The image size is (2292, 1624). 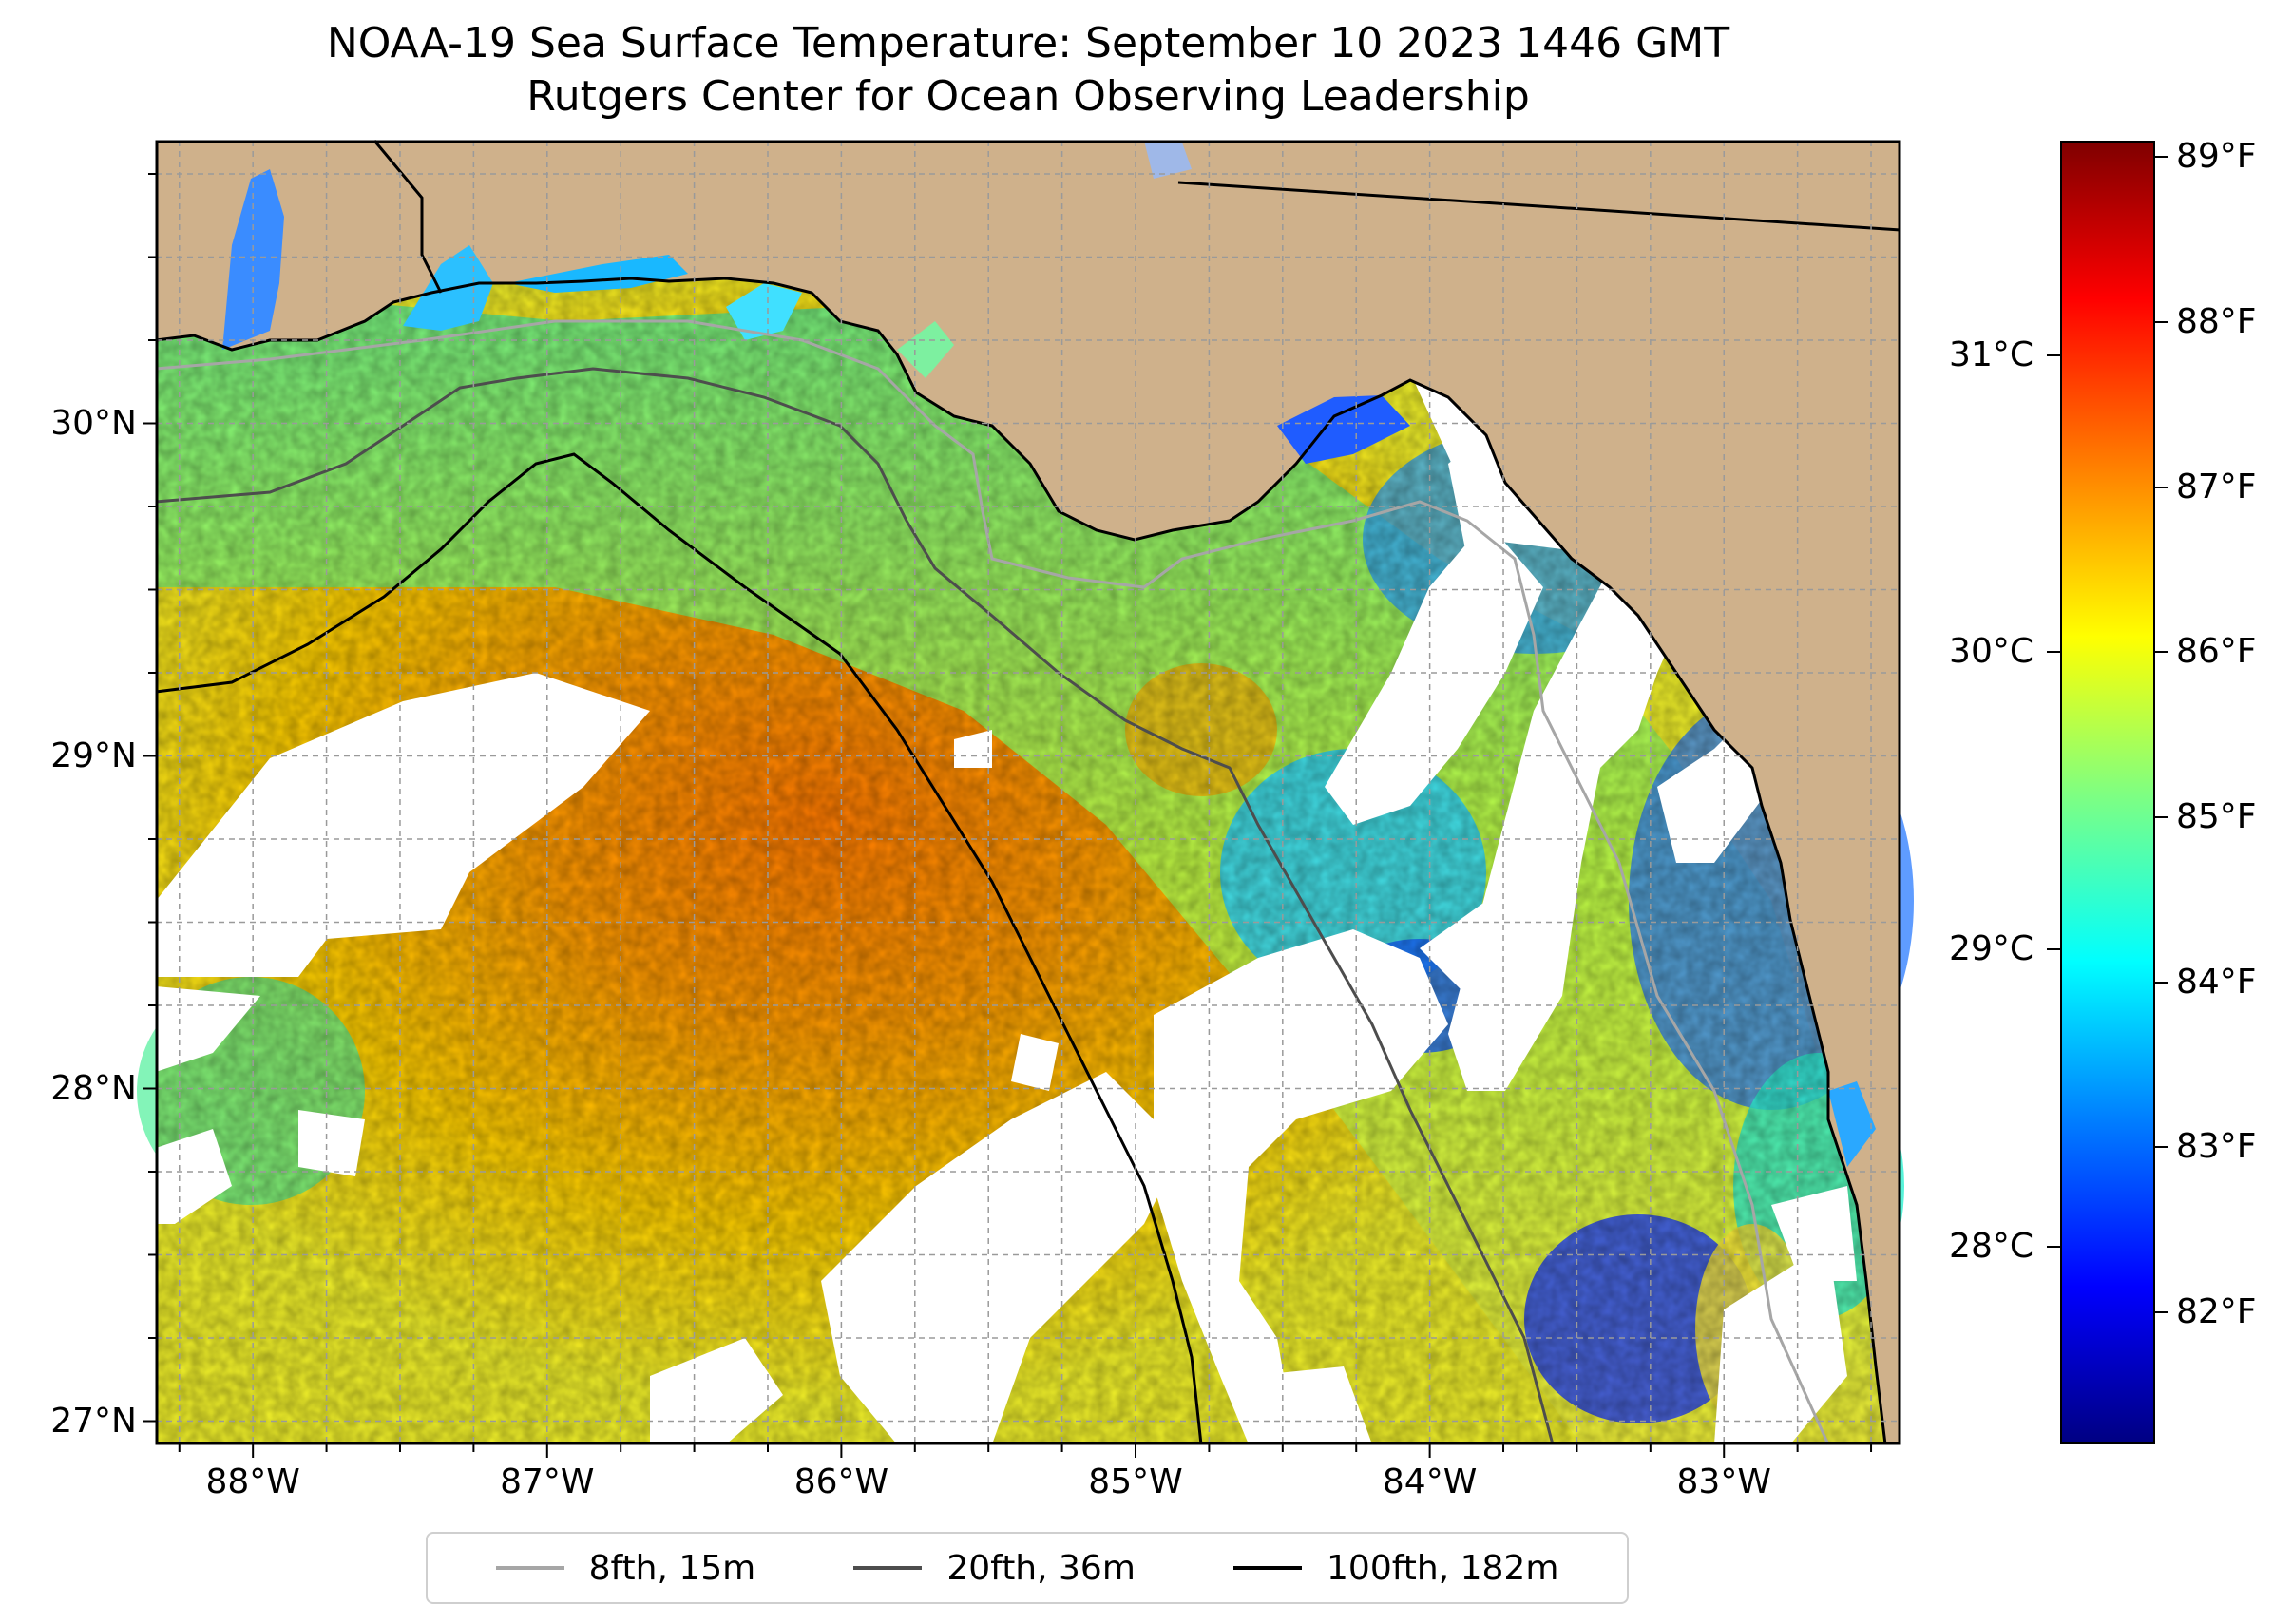 I want to click on state-border-ga, so click(x=1539, y=206).